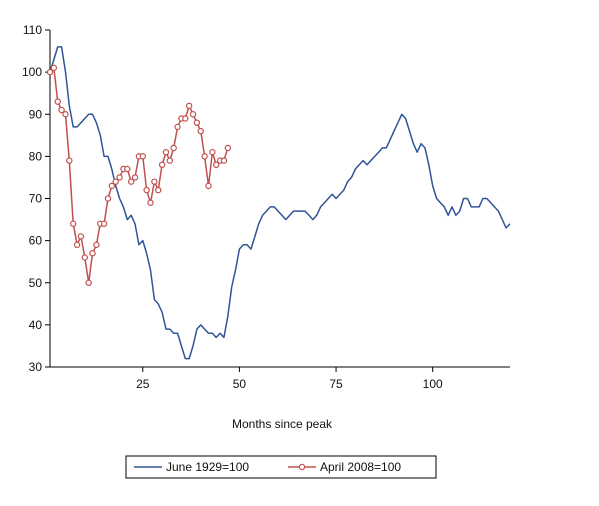  What do you see at coordinates (282, 424) in the screenshot?
I see `x-axis-title: Months since peak` at bounding box center [282, 424].